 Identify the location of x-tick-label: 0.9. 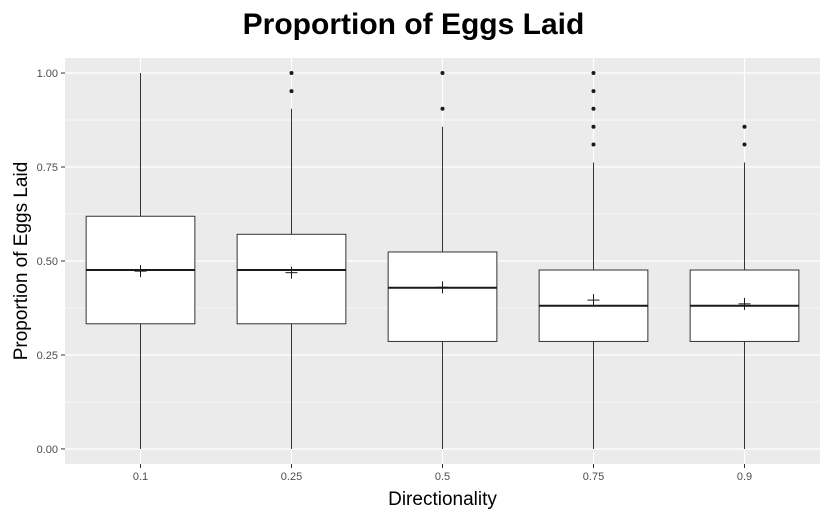
(744, 477).